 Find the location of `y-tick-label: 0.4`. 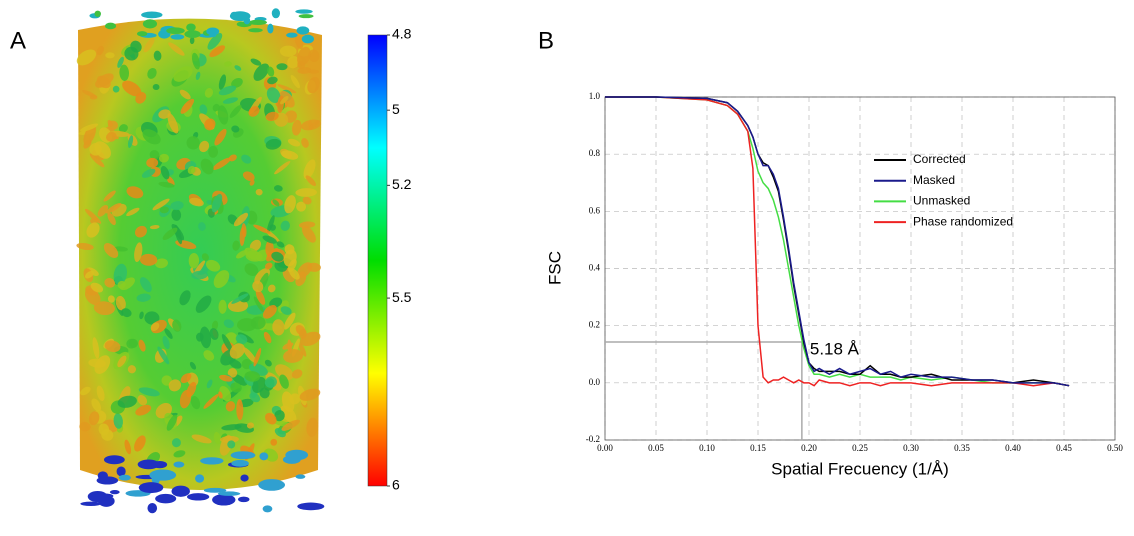

y-tick-label: 0.4 is located at coordinates (595, 268).